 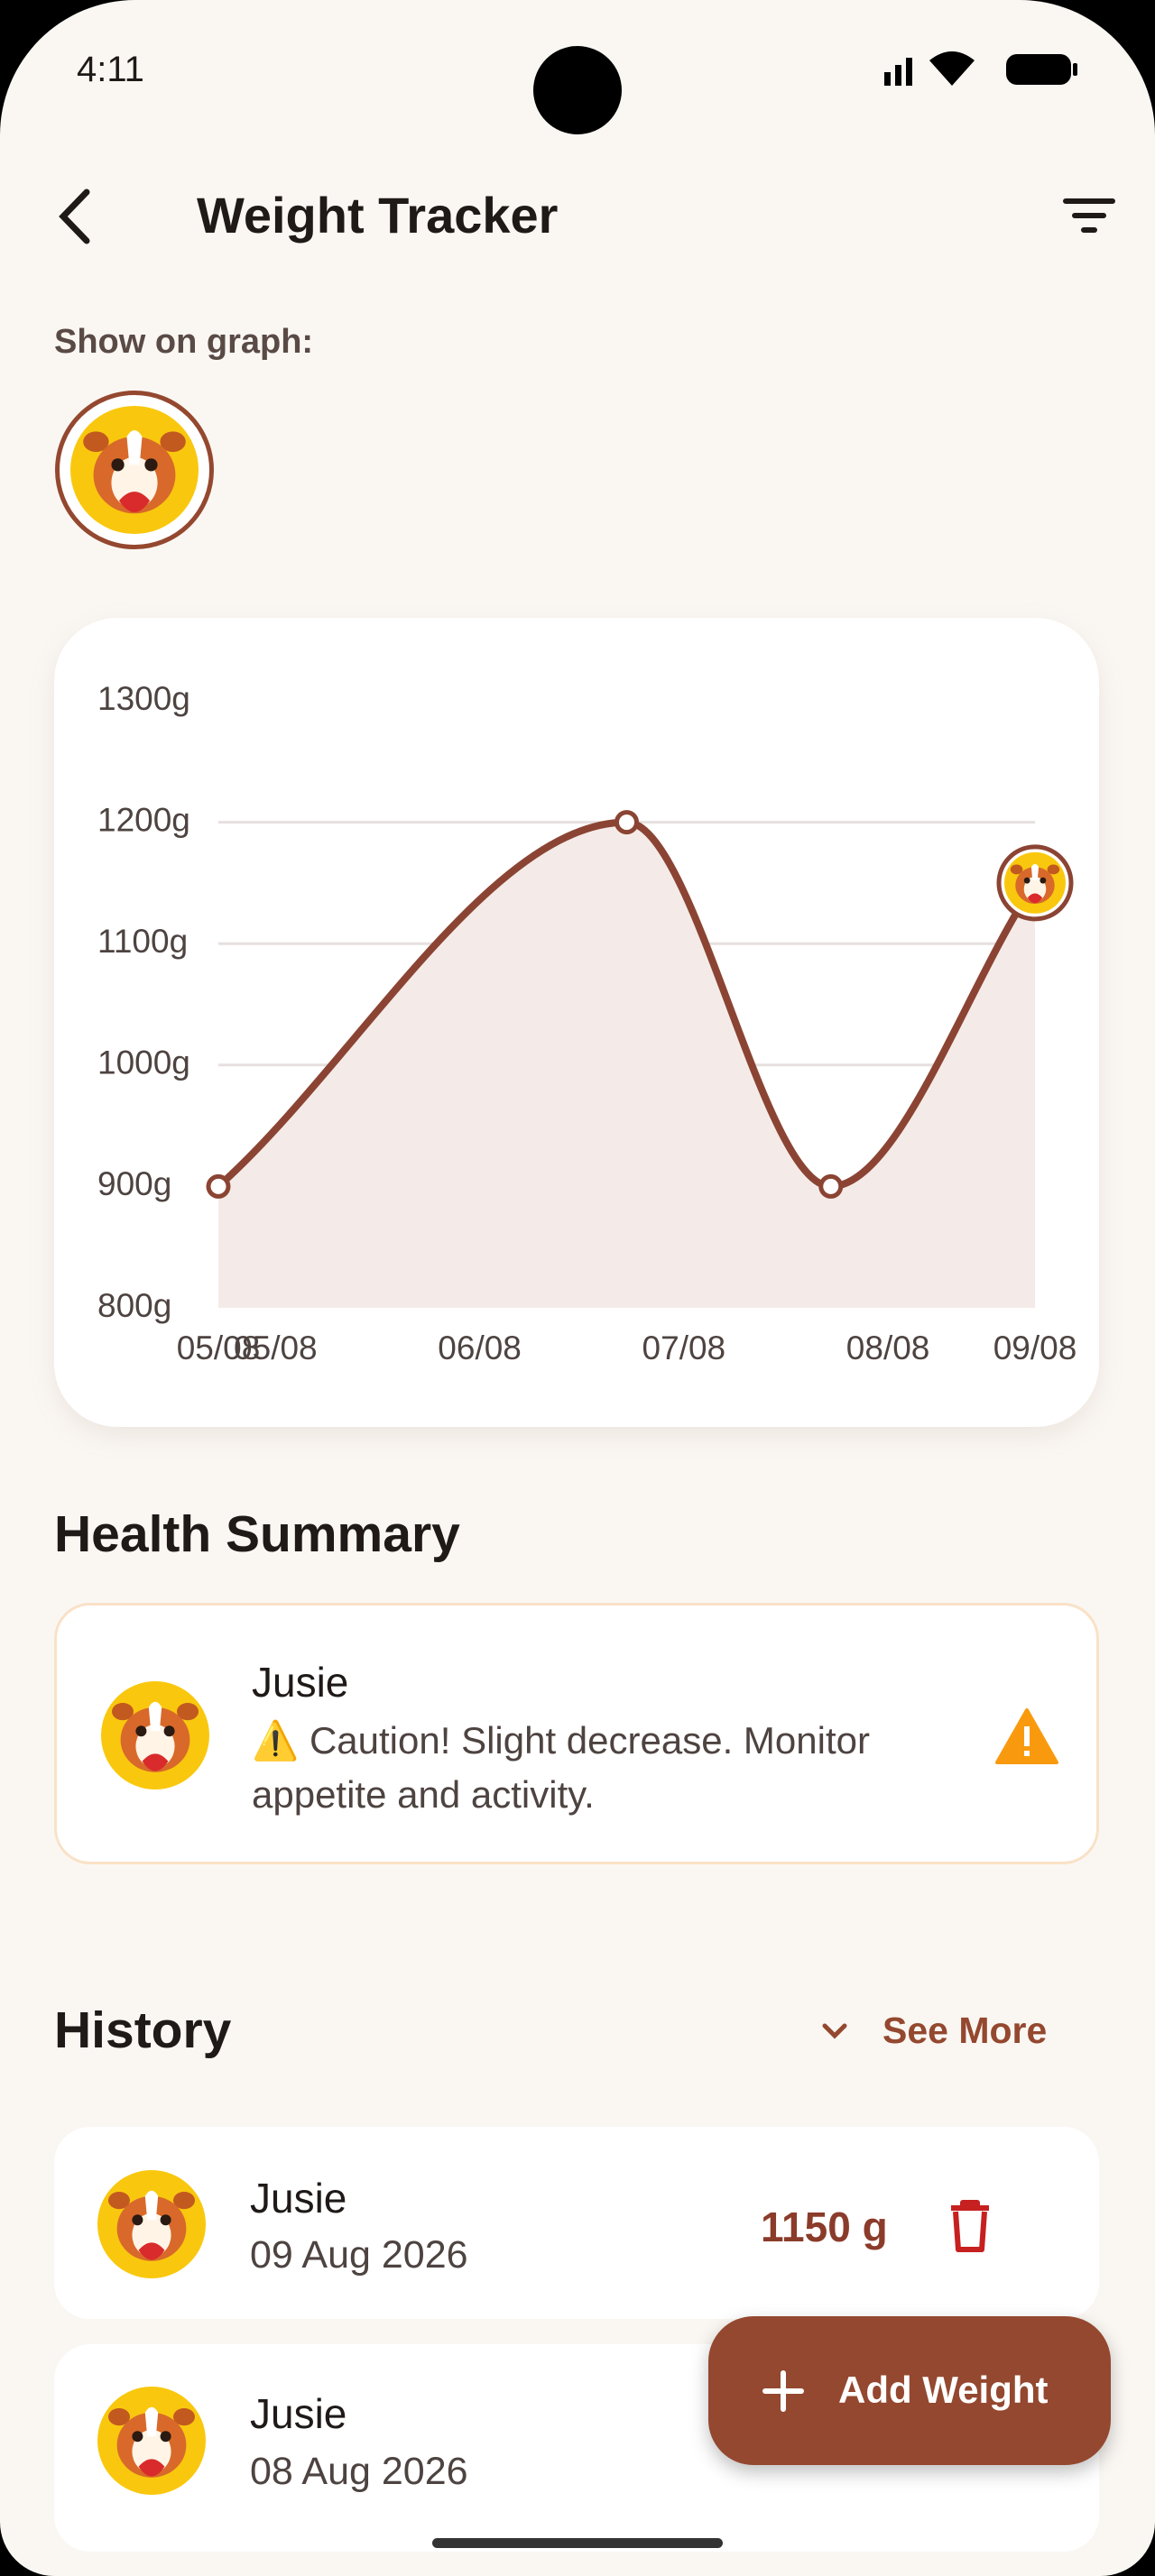 What do you see at coordinates (480, 1348) in the screenshot?
I see `x-tick-label: 06/08` at bounding box center [480, 1348].